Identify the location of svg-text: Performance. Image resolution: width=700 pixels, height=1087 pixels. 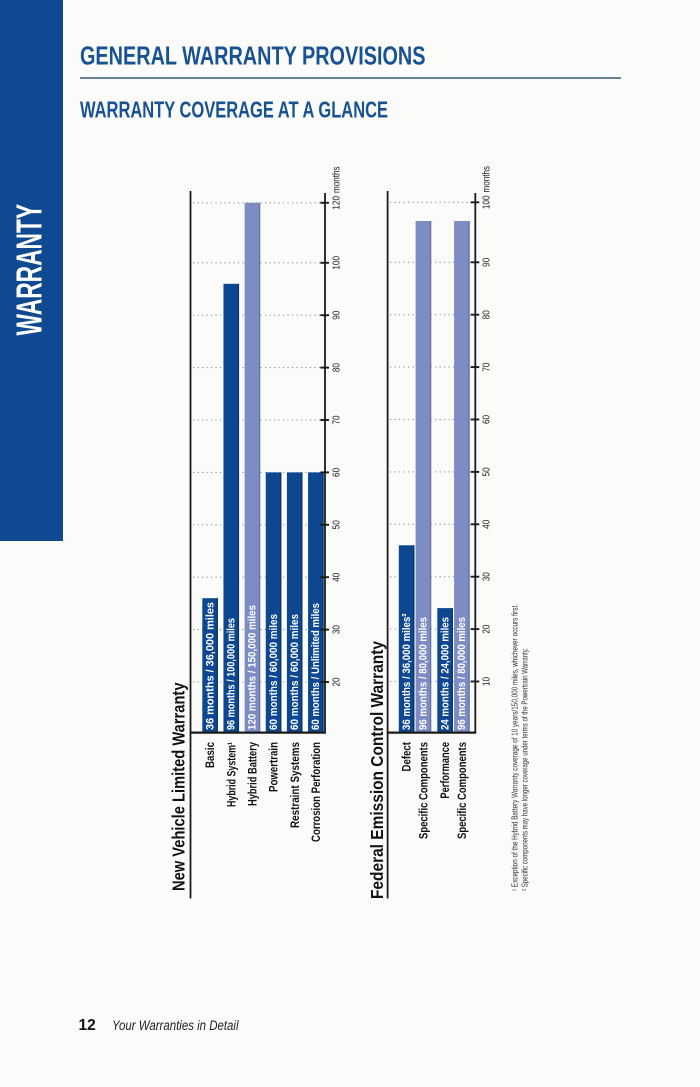
(446, 770).